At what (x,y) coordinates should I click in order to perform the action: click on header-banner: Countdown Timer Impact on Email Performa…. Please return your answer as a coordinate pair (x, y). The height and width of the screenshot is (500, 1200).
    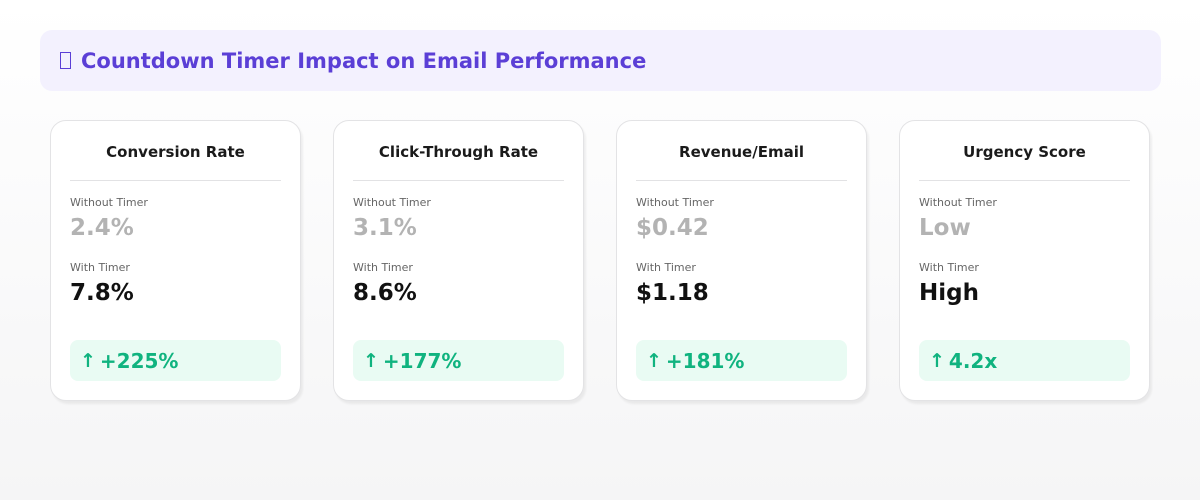
    Looking at the image, I should click on (600, 60).